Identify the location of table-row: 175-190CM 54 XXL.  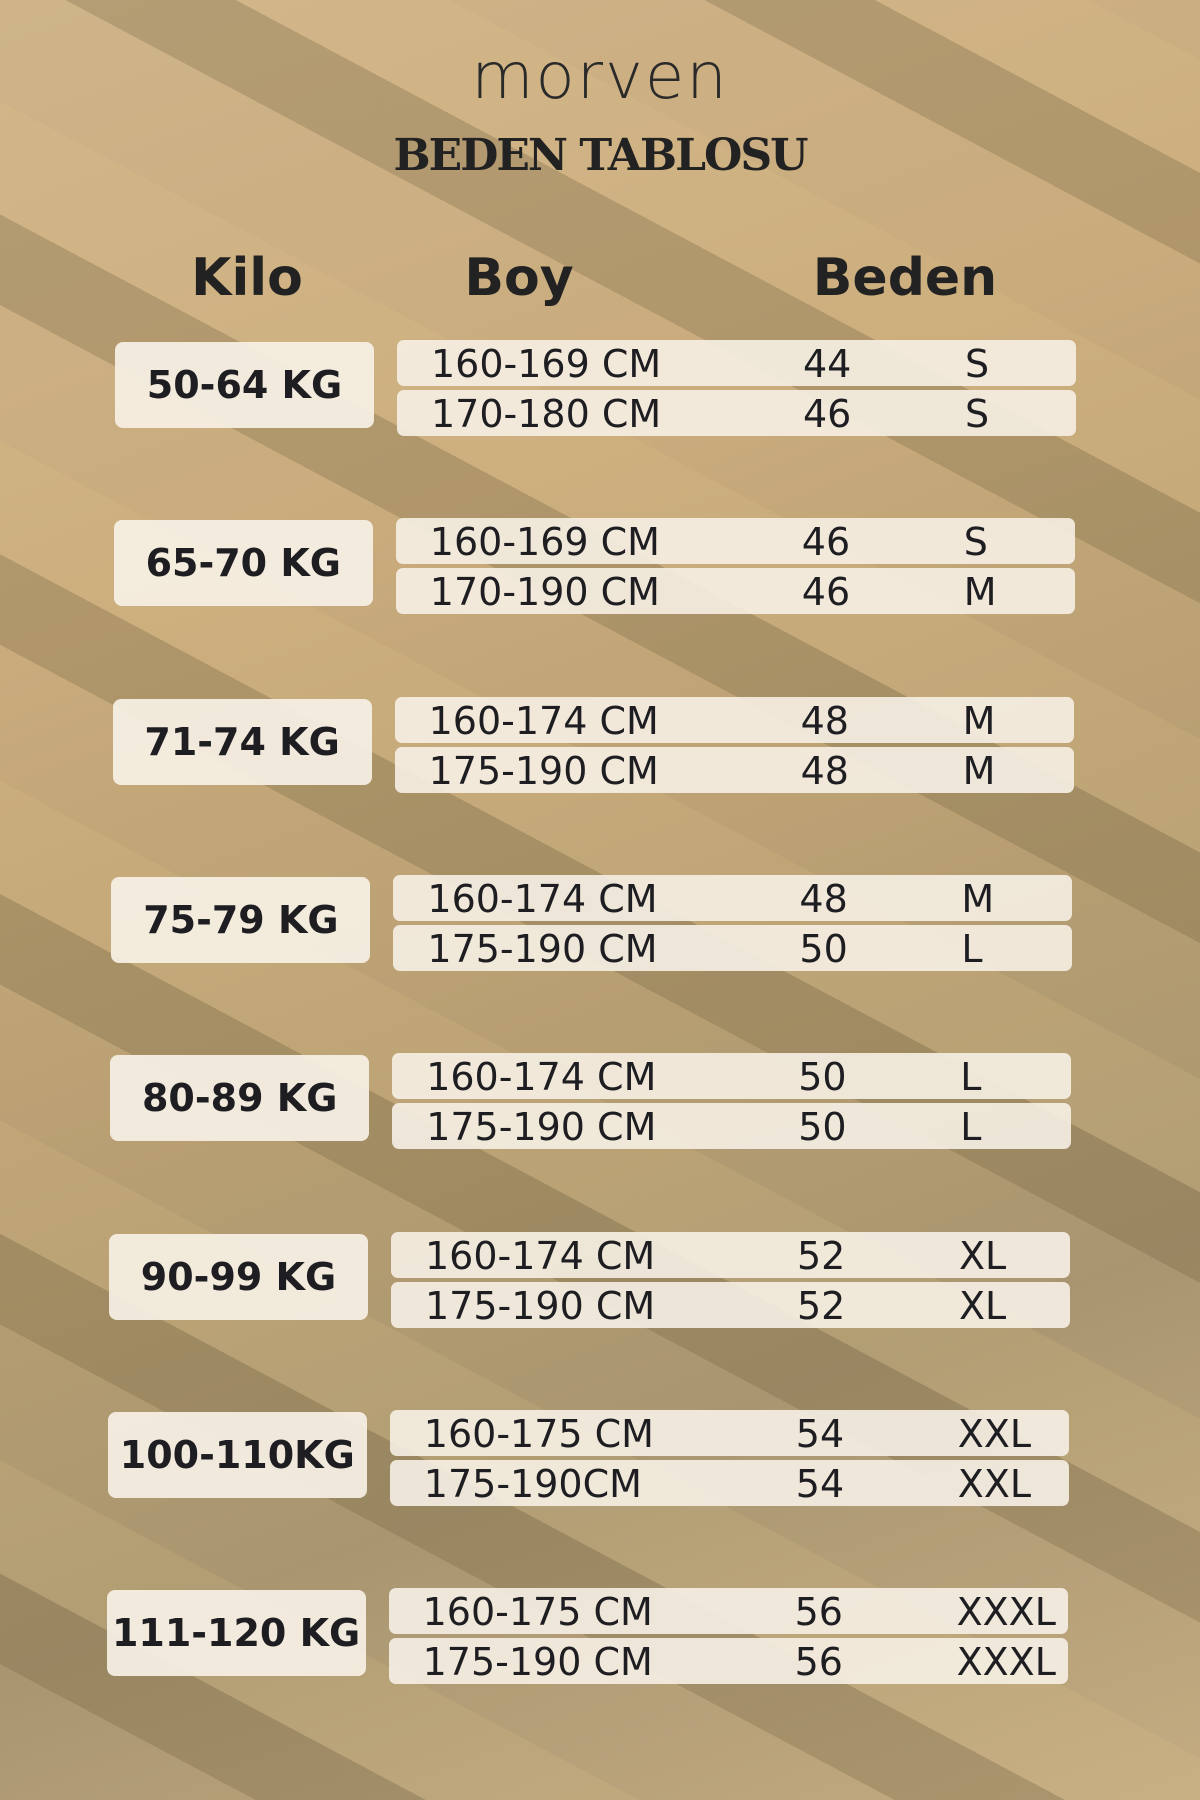
(729, 1482).